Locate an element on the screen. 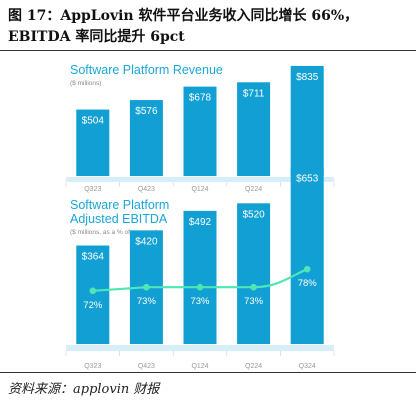  top-rule is located at coordinates (208, 50).